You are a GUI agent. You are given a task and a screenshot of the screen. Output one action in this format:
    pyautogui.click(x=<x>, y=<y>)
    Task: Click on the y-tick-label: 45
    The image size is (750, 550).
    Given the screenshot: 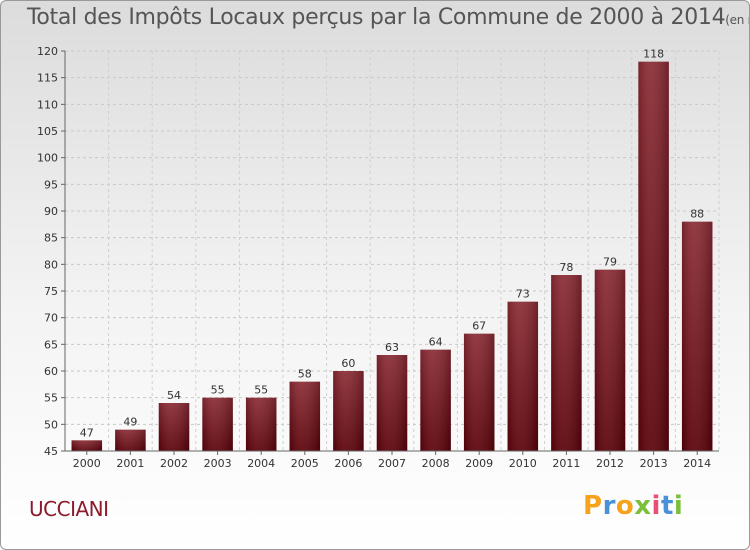 What is the action you would take?
    pyautogui.click(x=51, y=451)
    